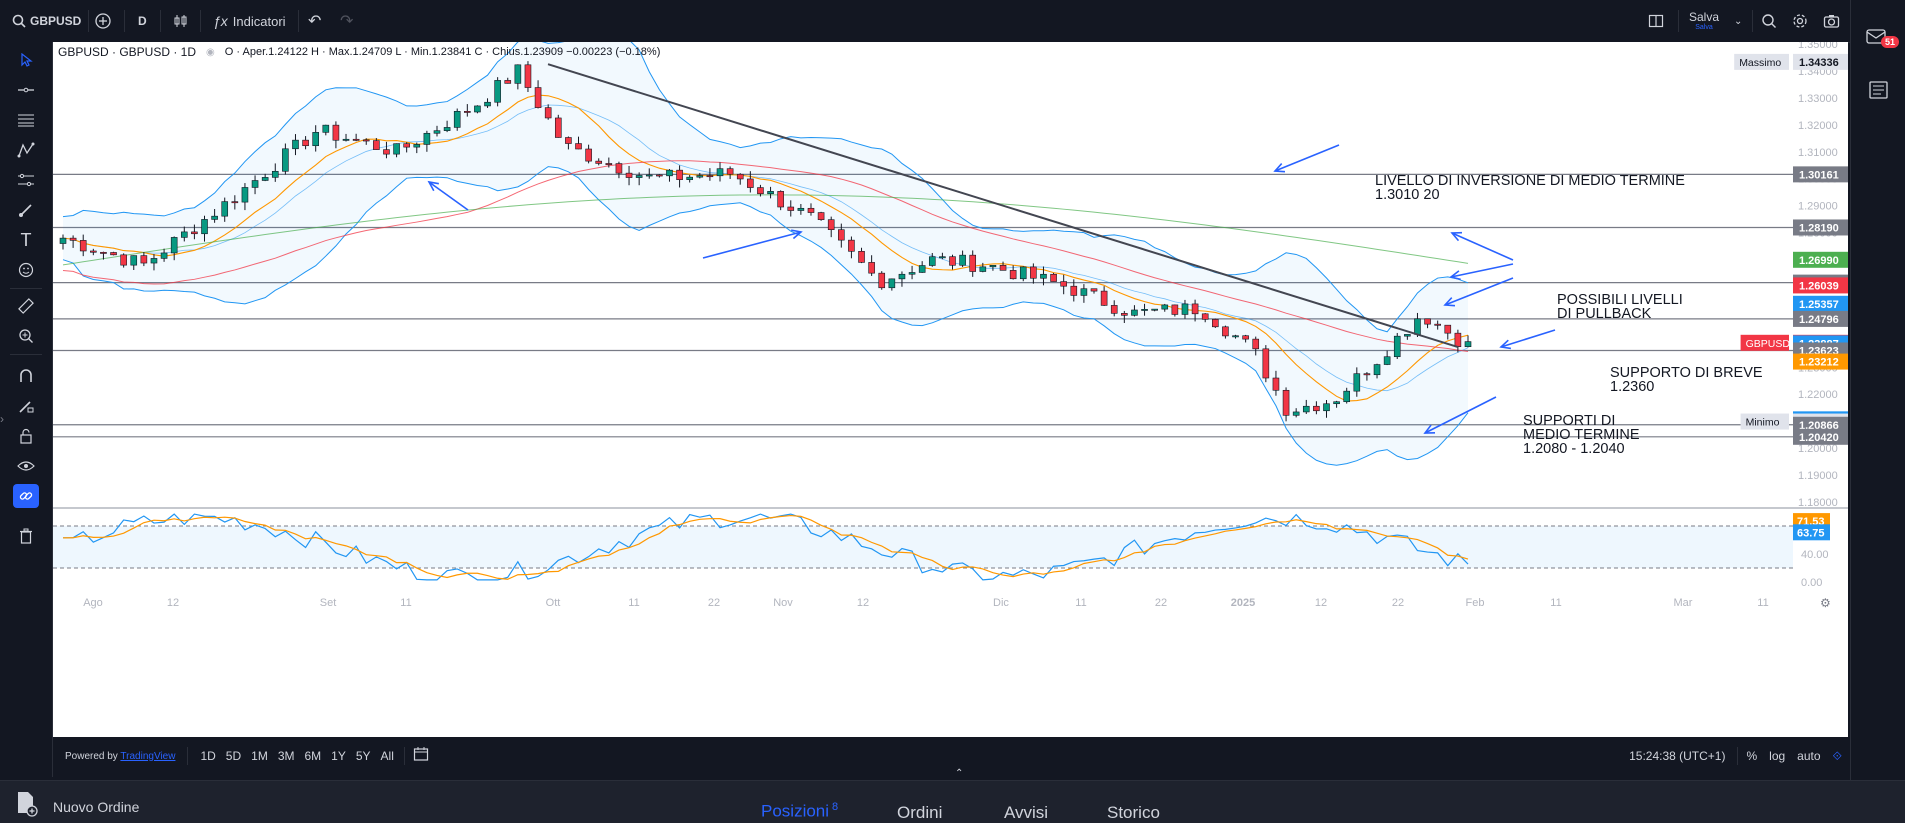 The image size is (1905, 823). I want to click on fib-tool, so click(26, 120).